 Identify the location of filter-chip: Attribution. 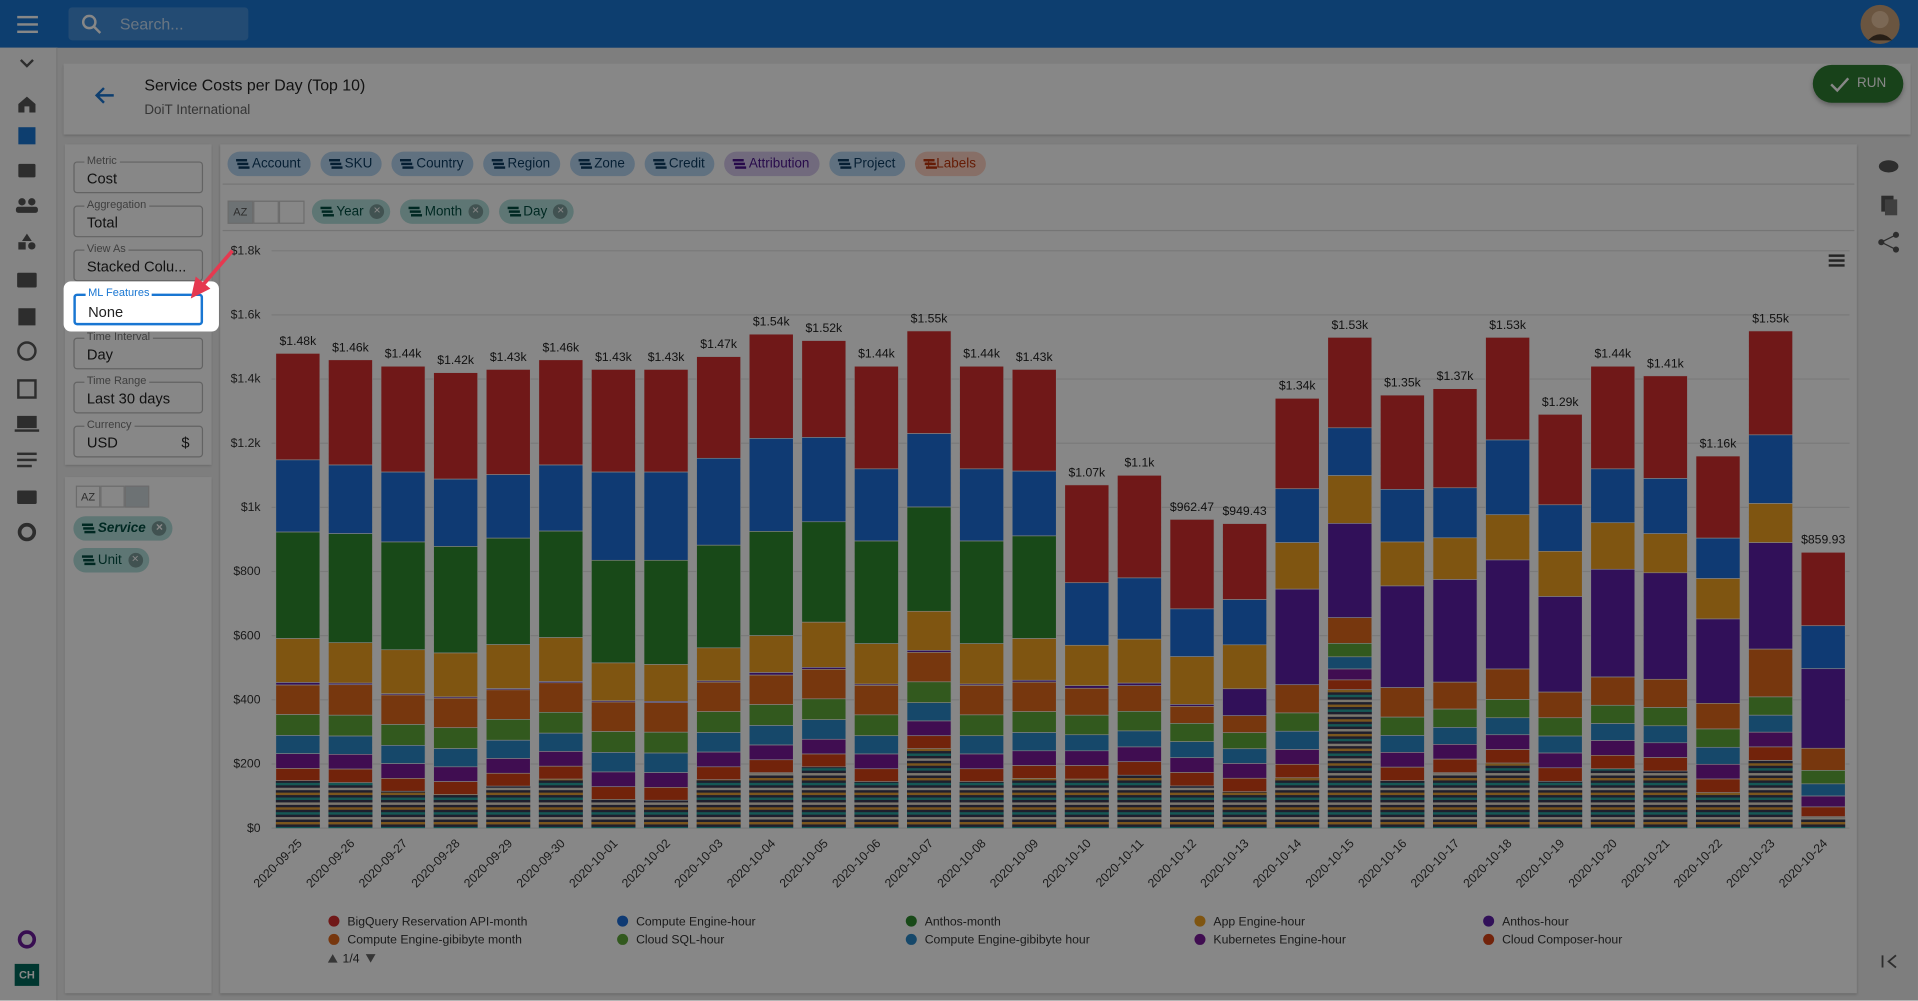
(772, 164).